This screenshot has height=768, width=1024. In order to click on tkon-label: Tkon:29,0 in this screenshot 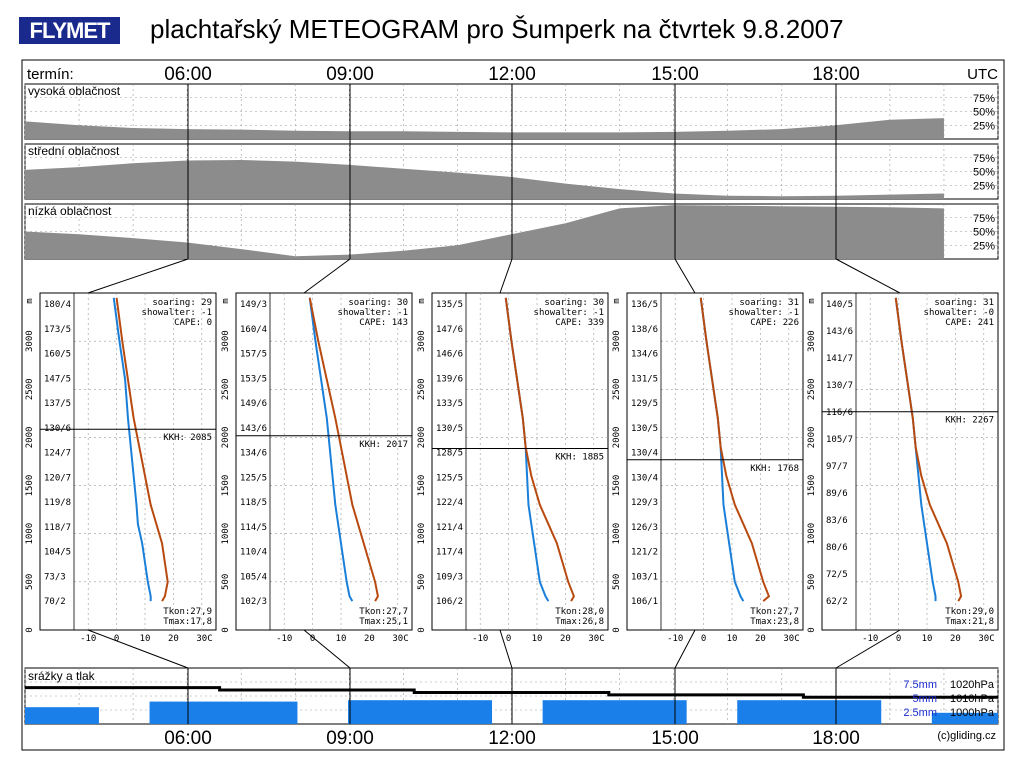, I will do `click(969, 612)`.